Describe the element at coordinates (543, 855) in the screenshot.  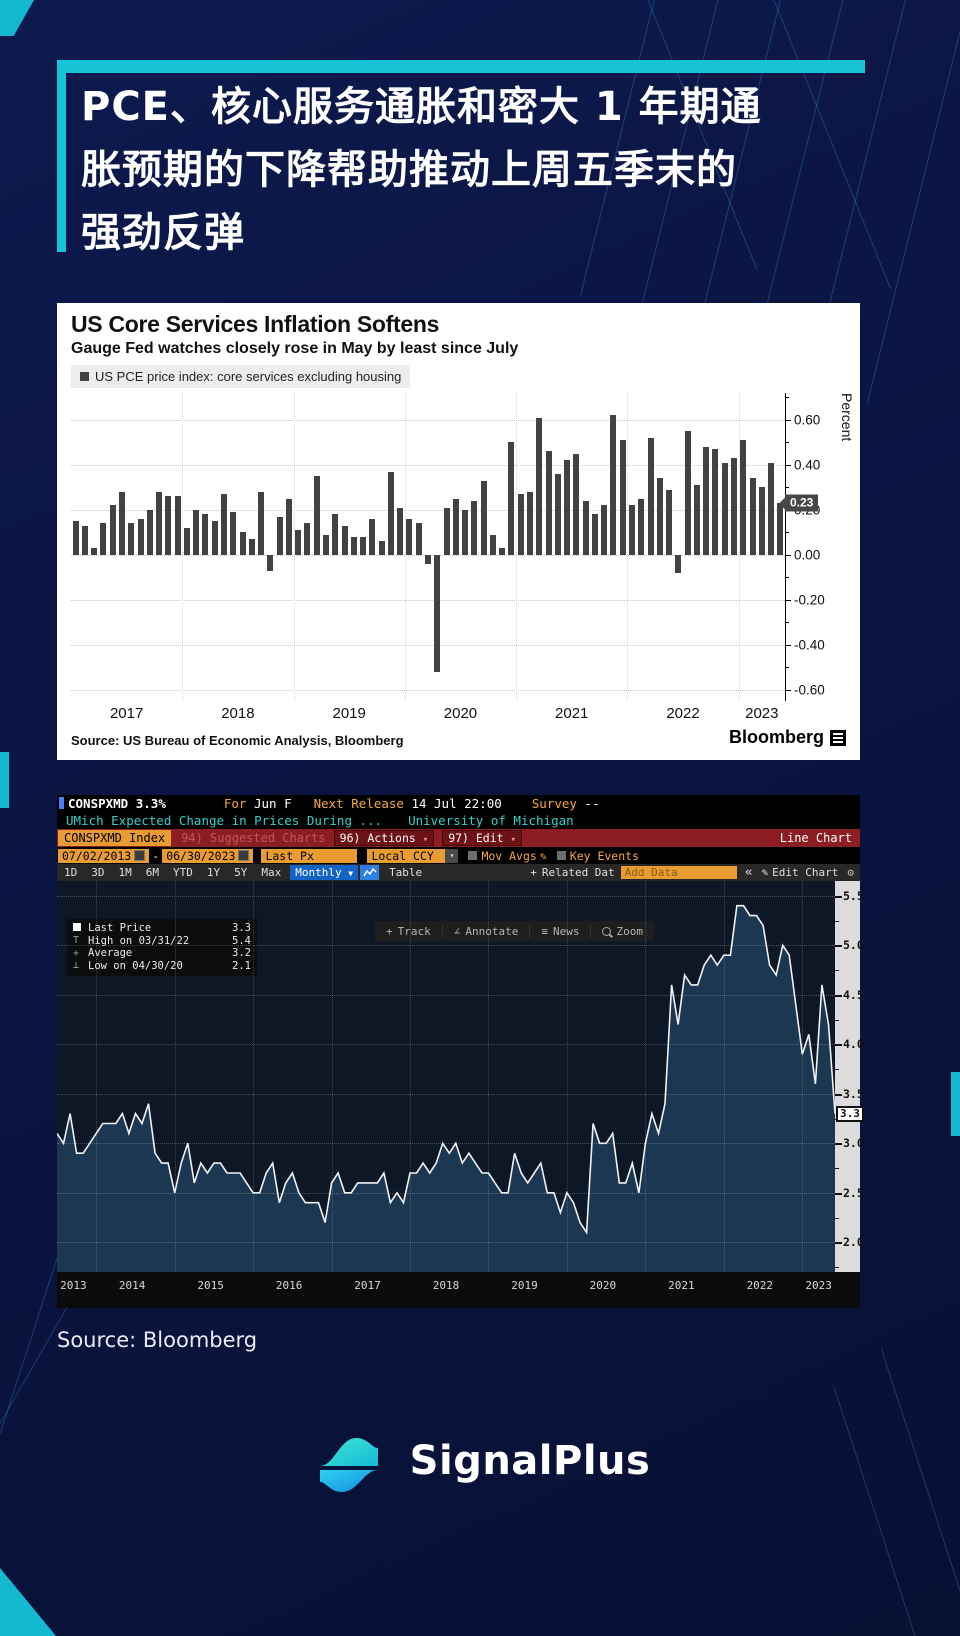
I see `pencil-icon: ✎` at that location.